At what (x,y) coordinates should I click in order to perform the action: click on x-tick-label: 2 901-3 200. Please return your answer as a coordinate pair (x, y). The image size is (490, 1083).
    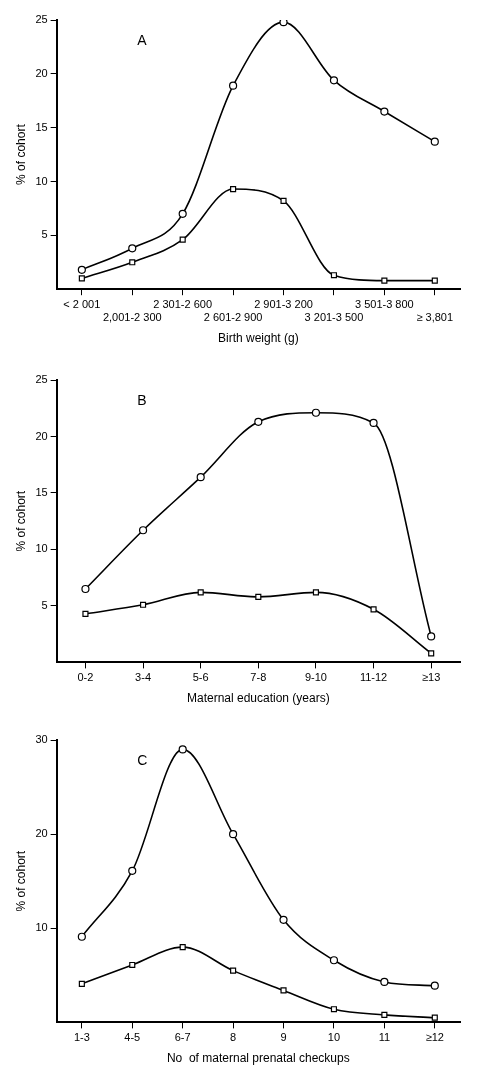
    Looking at the image, I should click on (283, 303).